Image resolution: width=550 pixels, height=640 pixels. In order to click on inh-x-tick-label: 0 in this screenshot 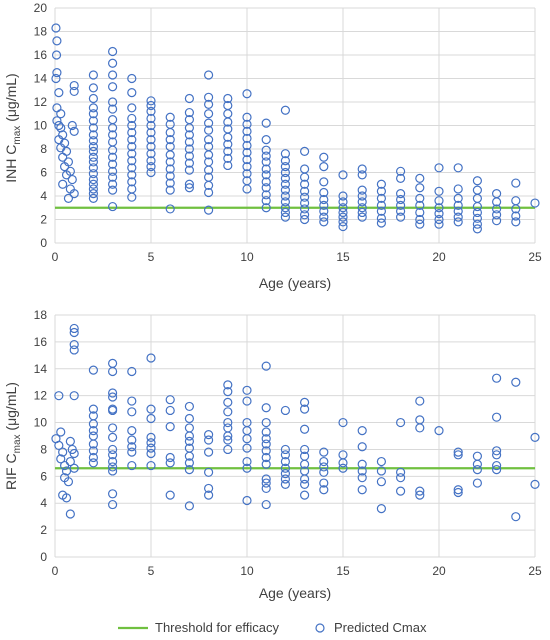, I will do `click(55, 257)`.